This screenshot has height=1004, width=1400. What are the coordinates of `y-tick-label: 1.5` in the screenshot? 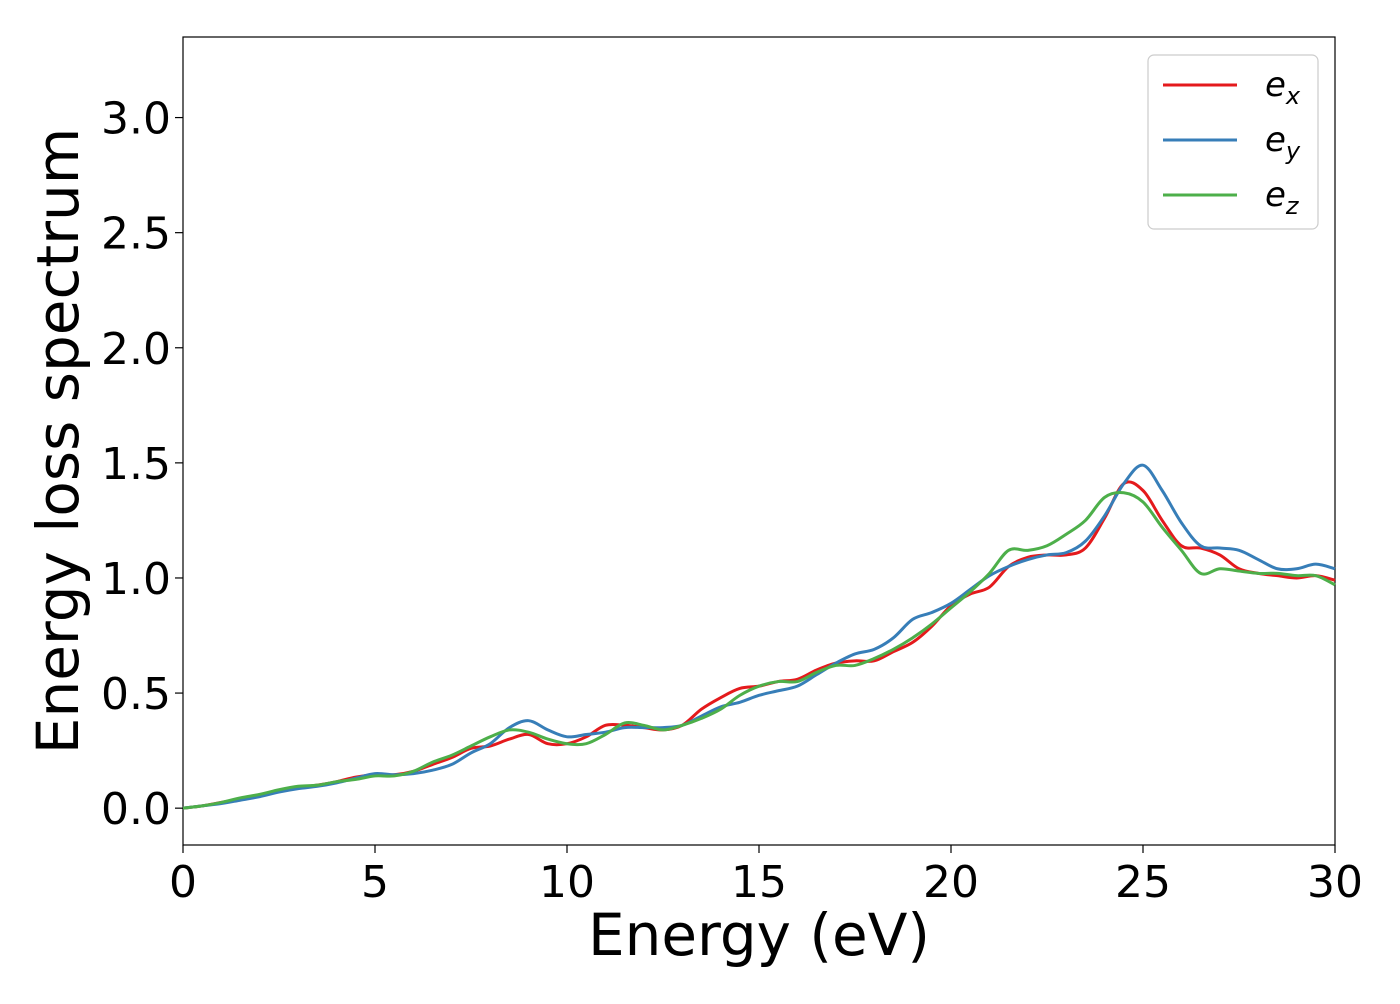 It's located at (136, 464).